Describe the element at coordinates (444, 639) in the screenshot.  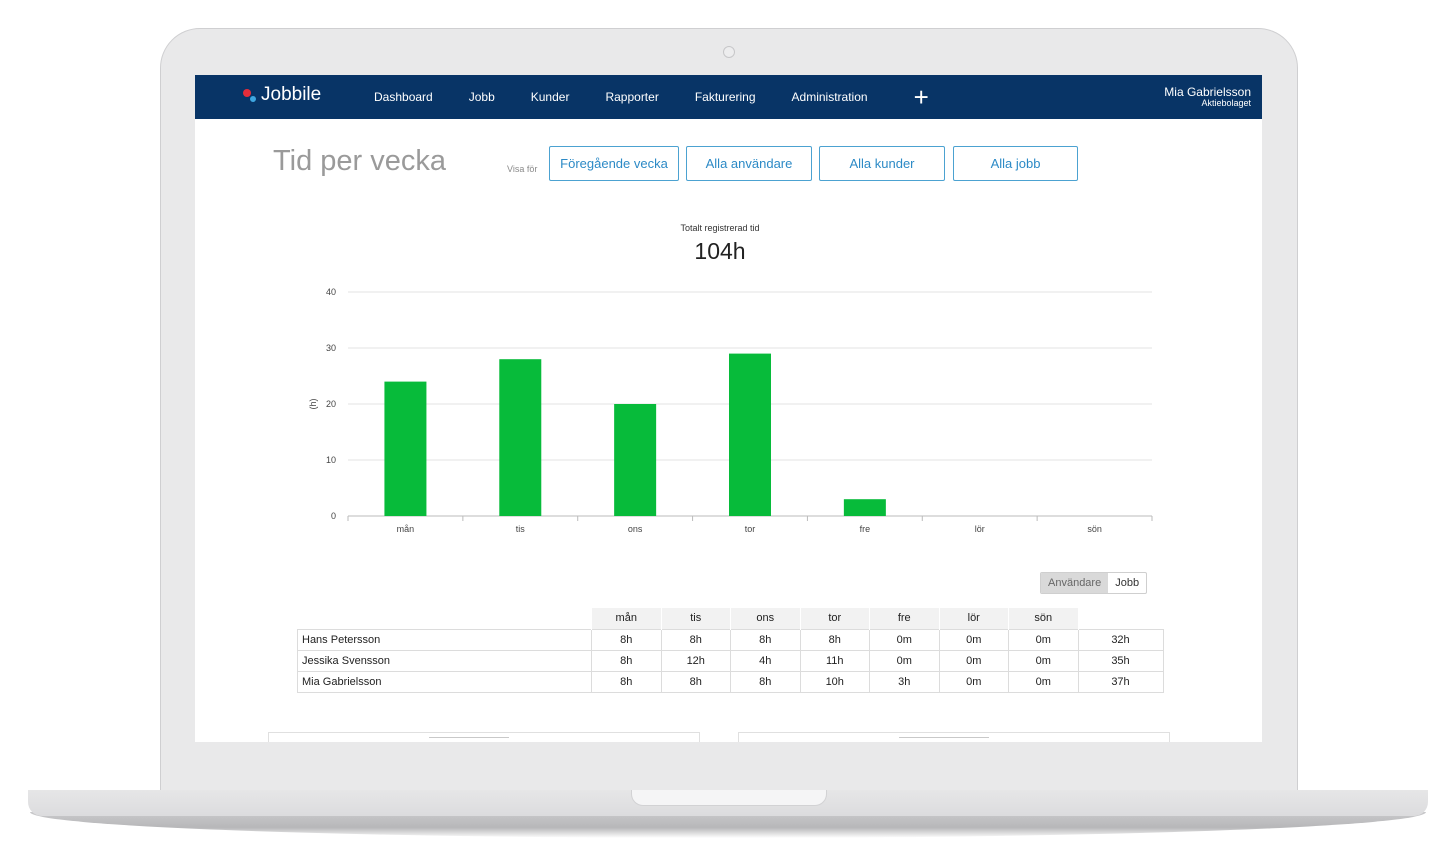
I see `row-user-name: Hans Petersson` at that location.